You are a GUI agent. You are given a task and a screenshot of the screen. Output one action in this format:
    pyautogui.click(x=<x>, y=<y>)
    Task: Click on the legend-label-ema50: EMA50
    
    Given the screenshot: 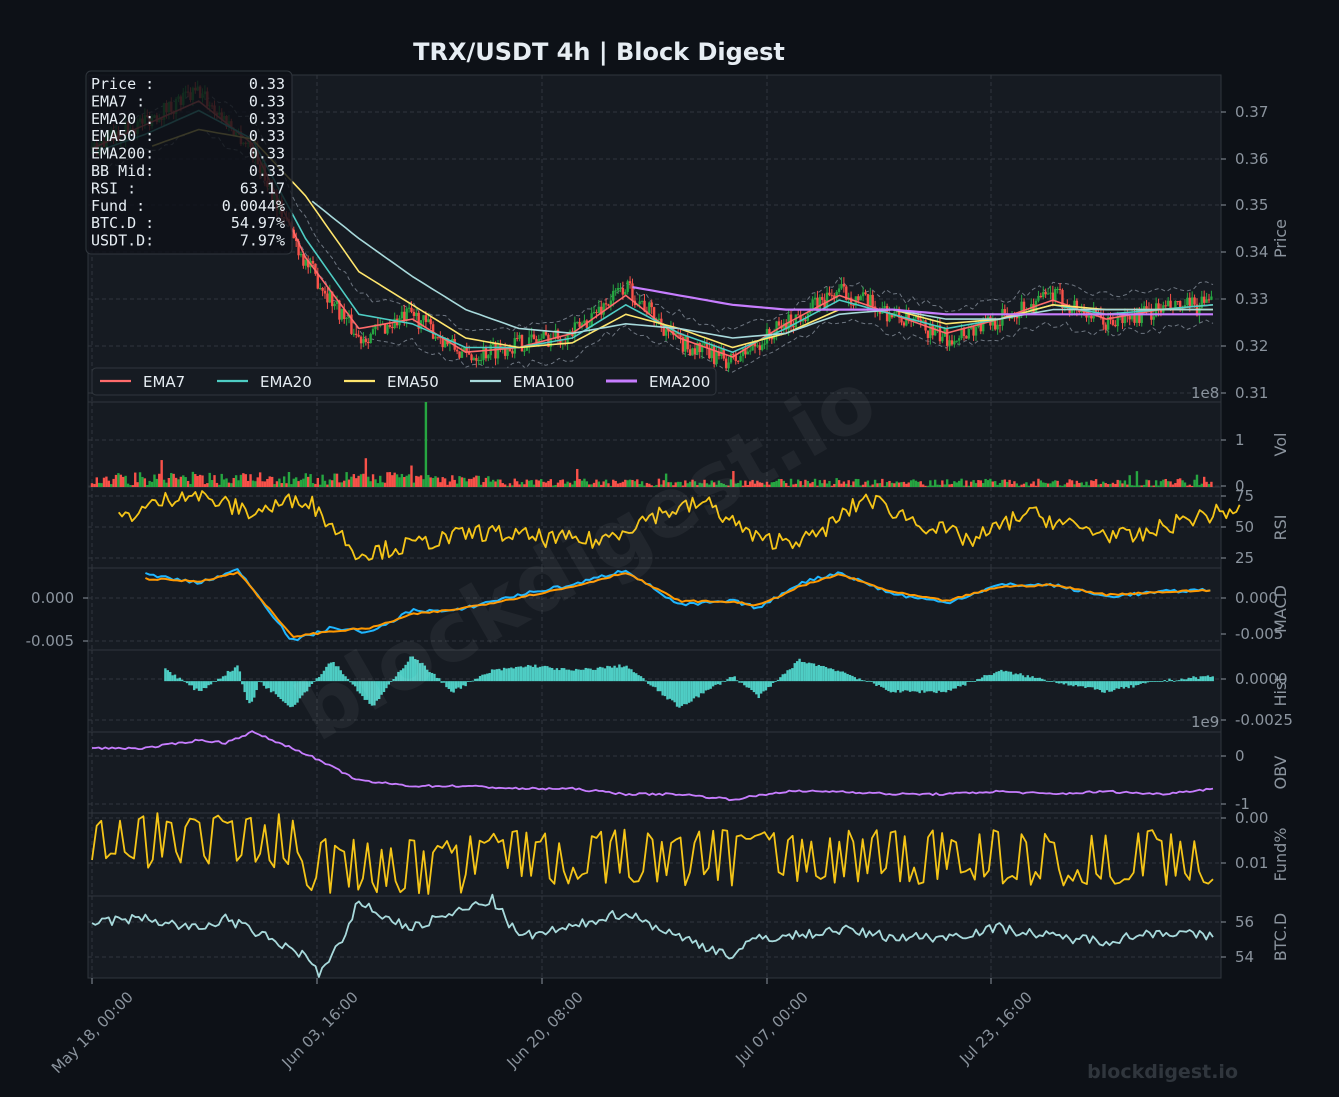 What is the action you would take?
    pyautogui.click(x=413, y=382)
    